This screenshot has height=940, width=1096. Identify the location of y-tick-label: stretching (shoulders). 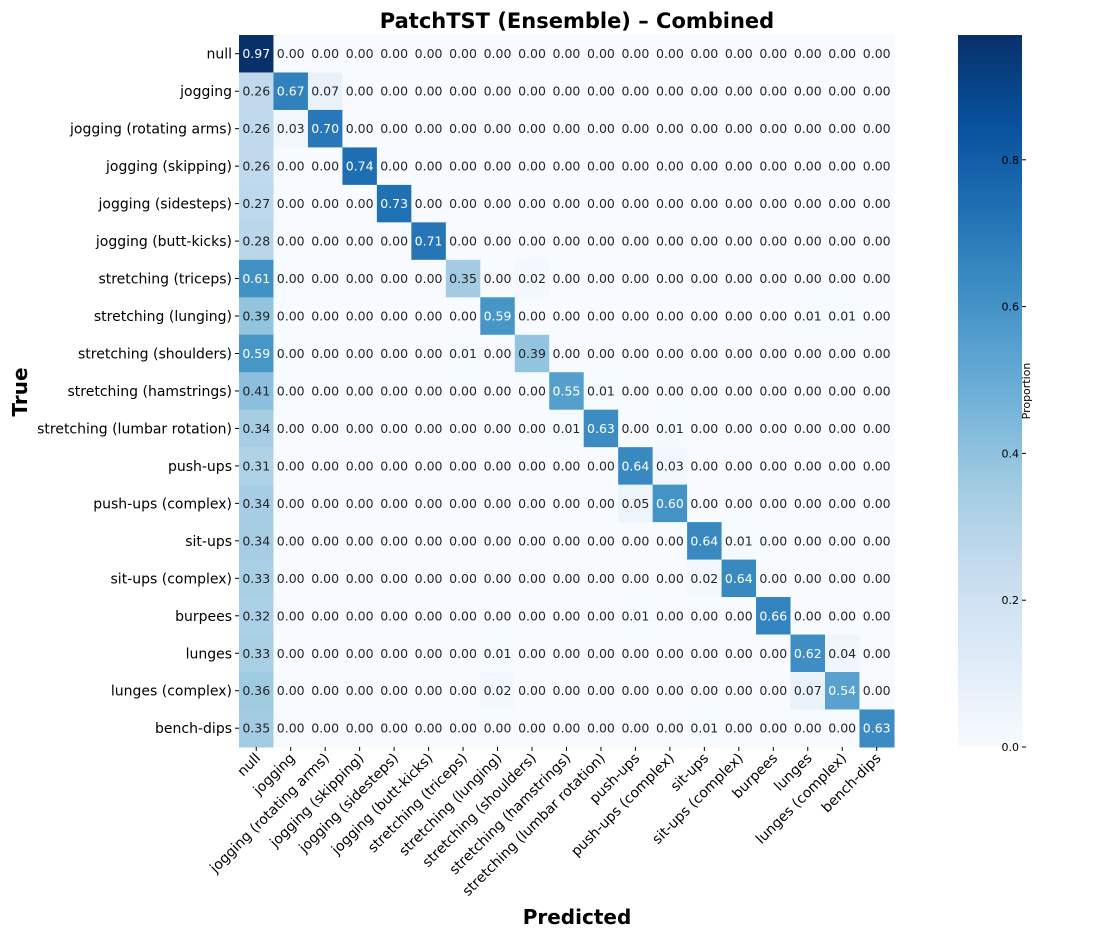
(155, 354).